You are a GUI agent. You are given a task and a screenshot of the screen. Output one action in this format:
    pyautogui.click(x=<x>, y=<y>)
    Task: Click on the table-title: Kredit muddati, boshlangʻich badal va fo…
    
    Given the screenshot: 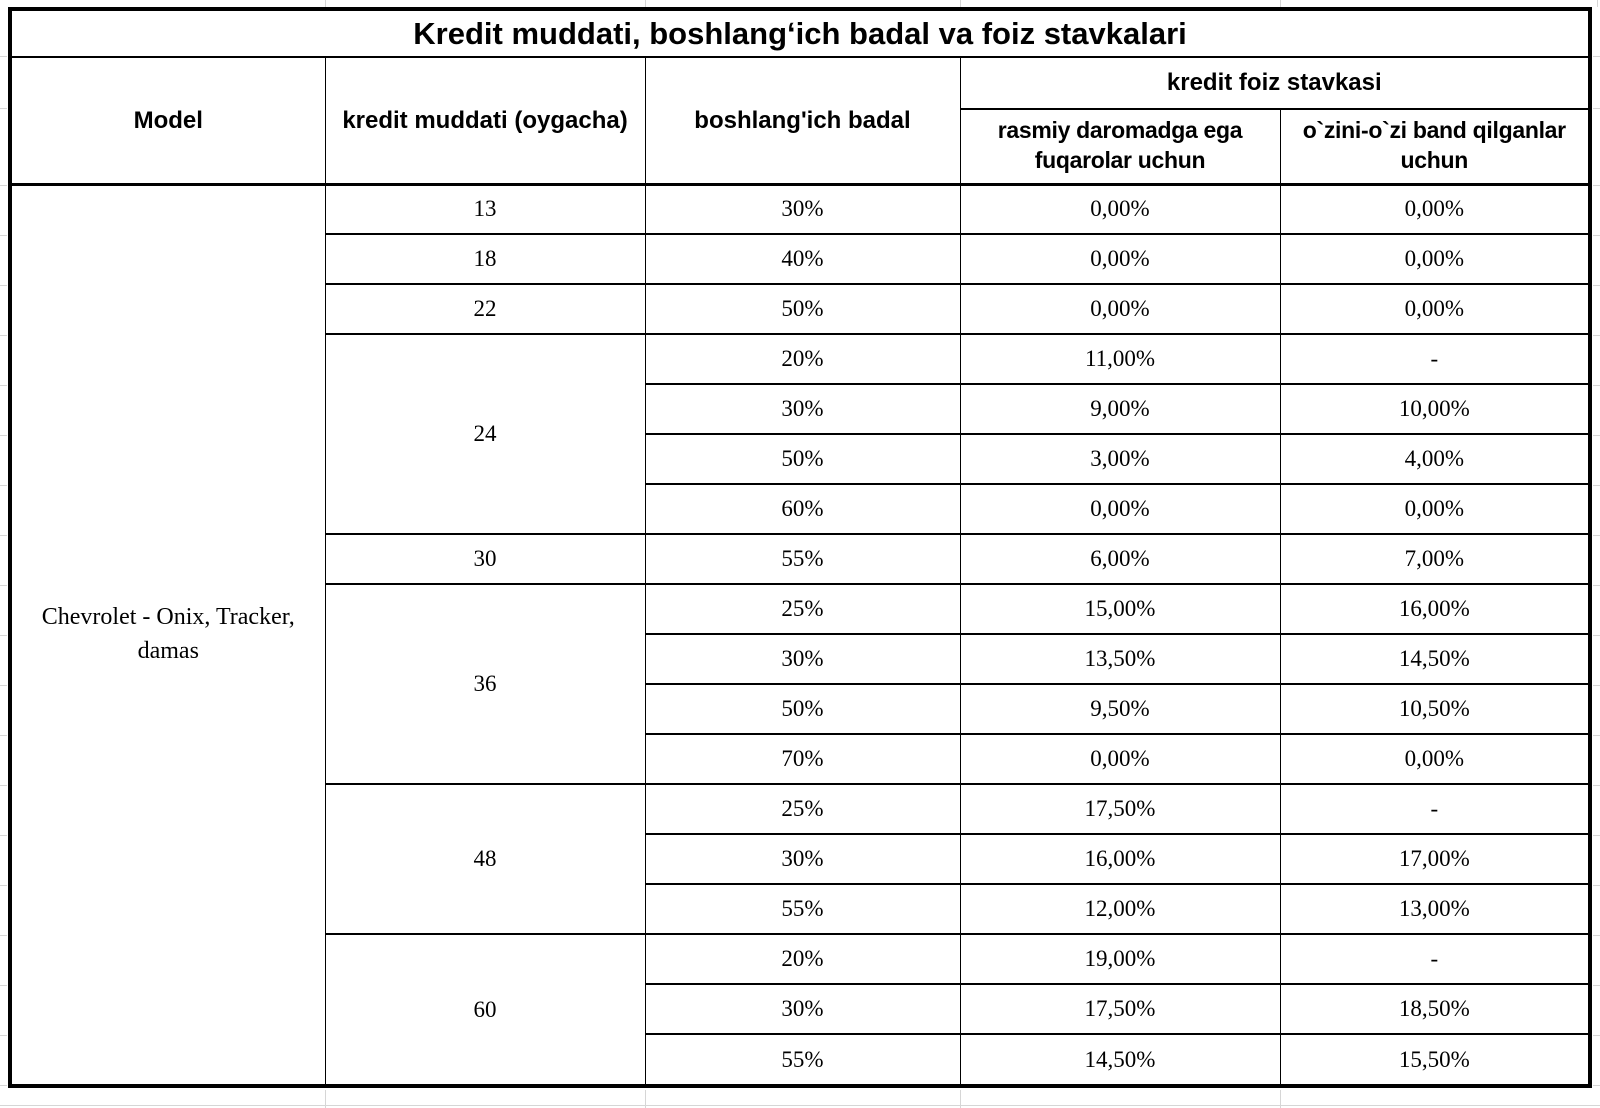 What is the action you would take?
    pyautogui.click(x=800, y=34)
    